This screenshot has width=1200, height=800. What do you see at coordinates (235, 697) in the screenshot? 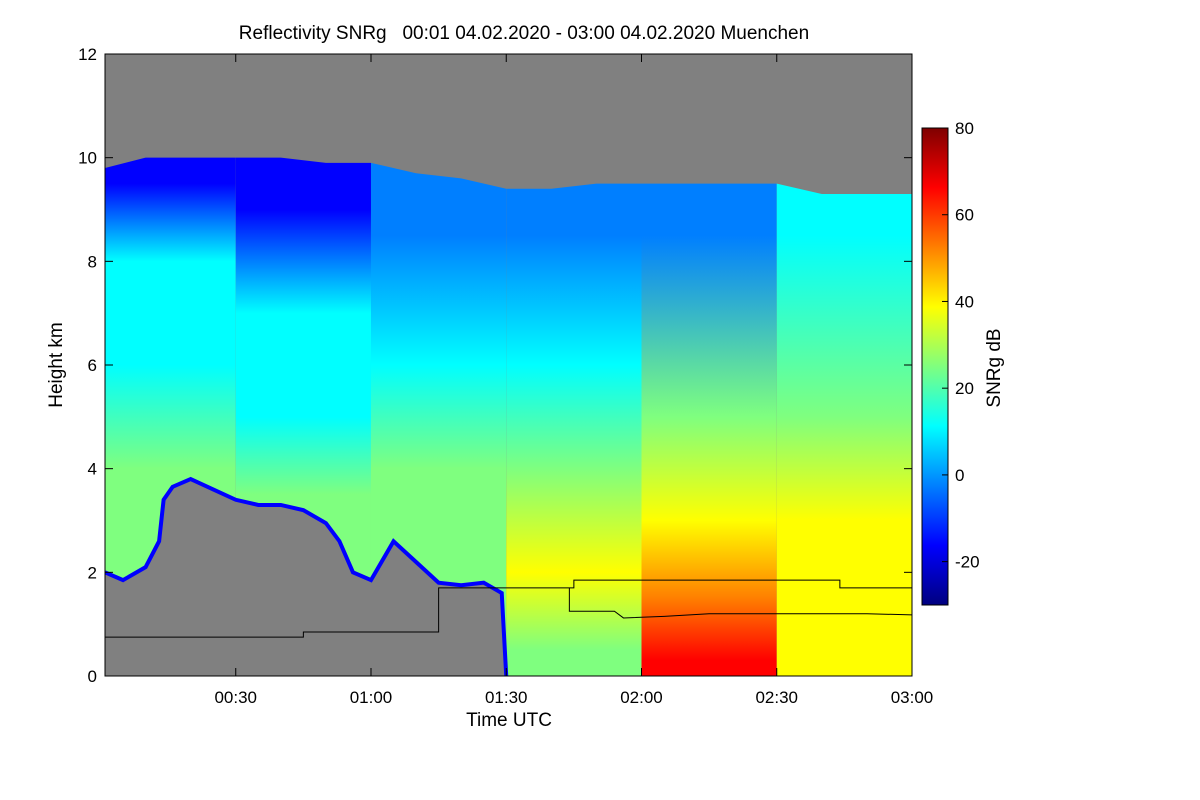
I see `x-tick-label: 00:30` at bounding box center [235, 697].